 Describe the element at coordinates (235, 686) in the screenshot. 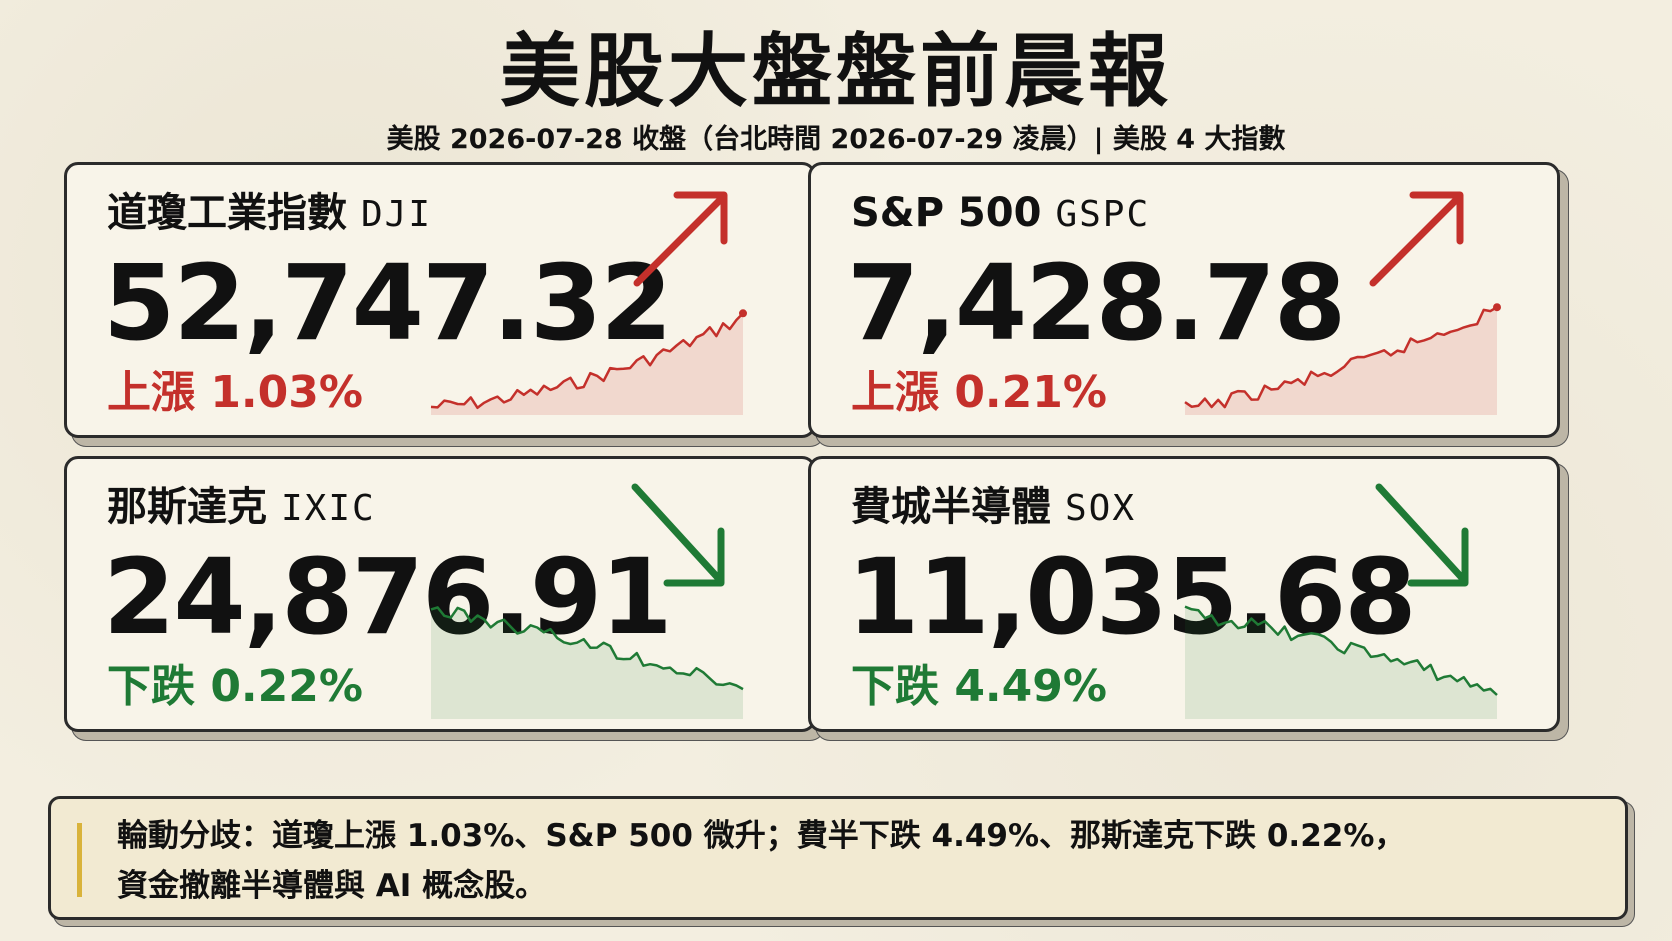

I see `index-change: 下跌 0.22%` at that location.